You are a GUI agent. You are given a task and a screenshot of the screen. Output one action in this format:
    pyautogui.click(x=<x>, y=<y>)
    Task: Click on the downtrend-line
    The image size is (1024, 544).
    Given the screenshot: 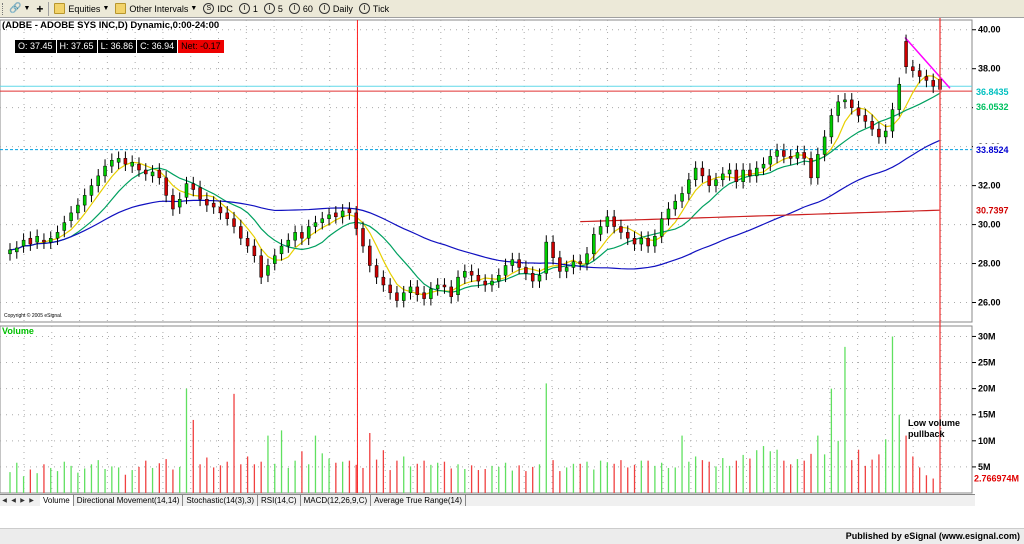 What is the action you would take?
    pyautogui.click(x=927, y=63)
    